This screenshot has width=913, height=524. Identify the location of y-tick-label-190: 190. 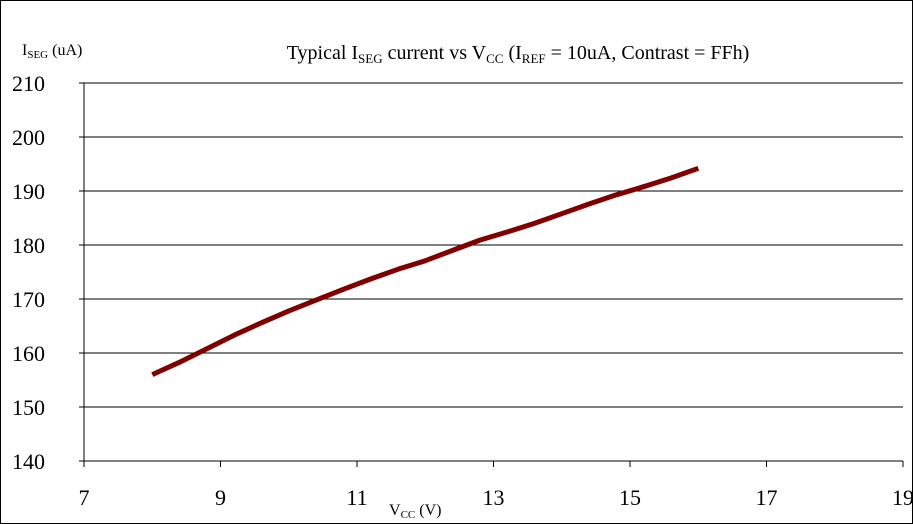
(28, 191).